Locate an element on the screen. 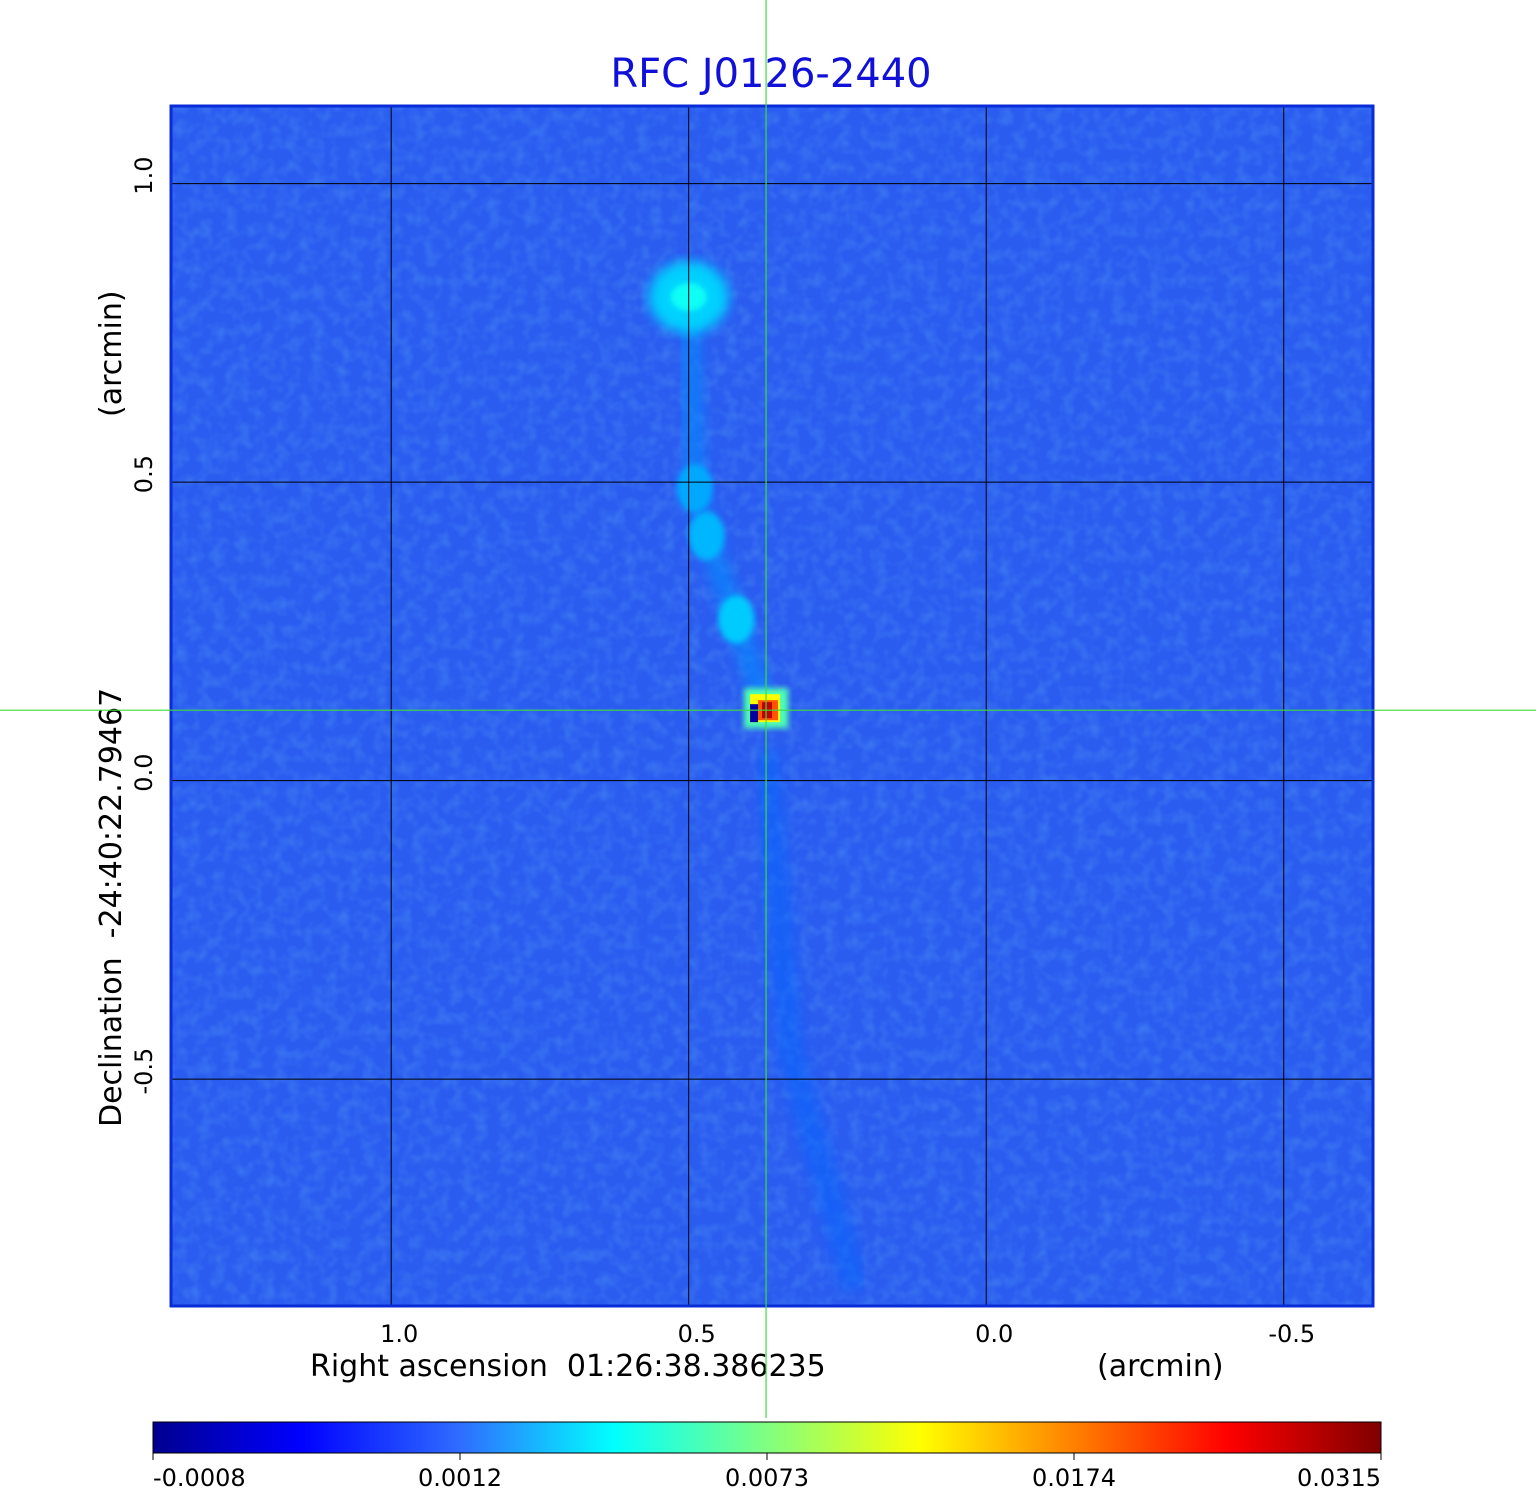 The width and height of the screenshot is (1536, 1511). colorbar-tick-label: 0.0073 is located at coordinates (767, 1478).